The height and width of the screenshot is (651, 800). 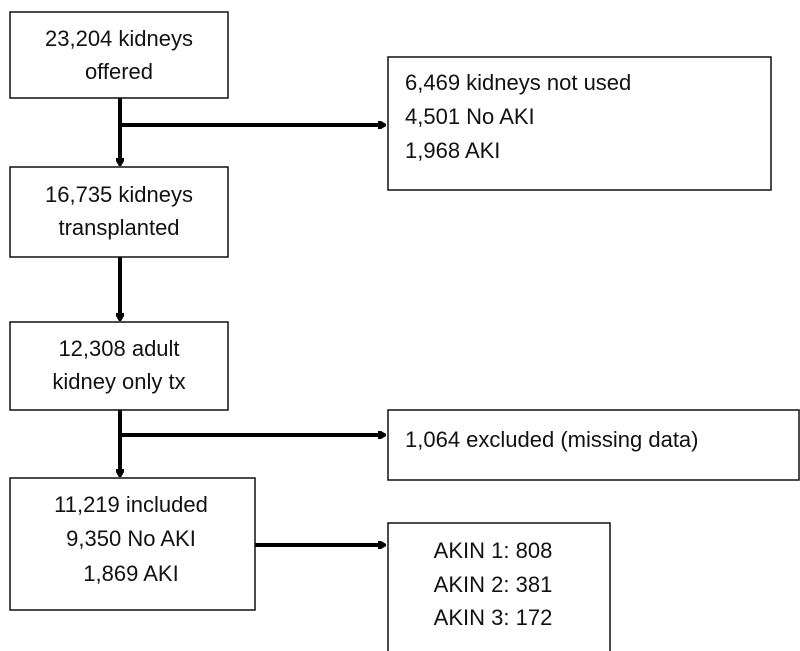 I want to click on box-text: 1,064 excluded (missing data), so click(x=552, y=439).